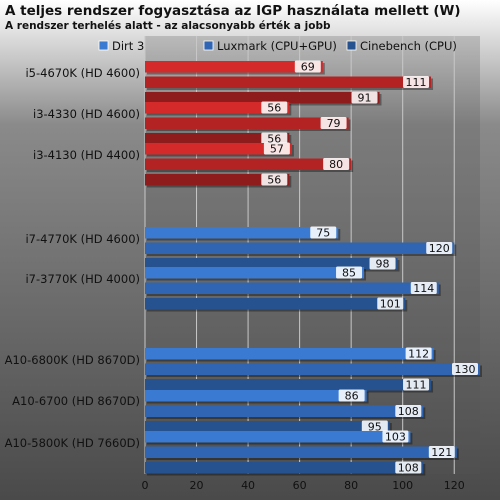 The image size is (500, 500). Describe the element at coordinates (128, 46) in the screenshot. I see `legend-label: Dirt 3` at that location.